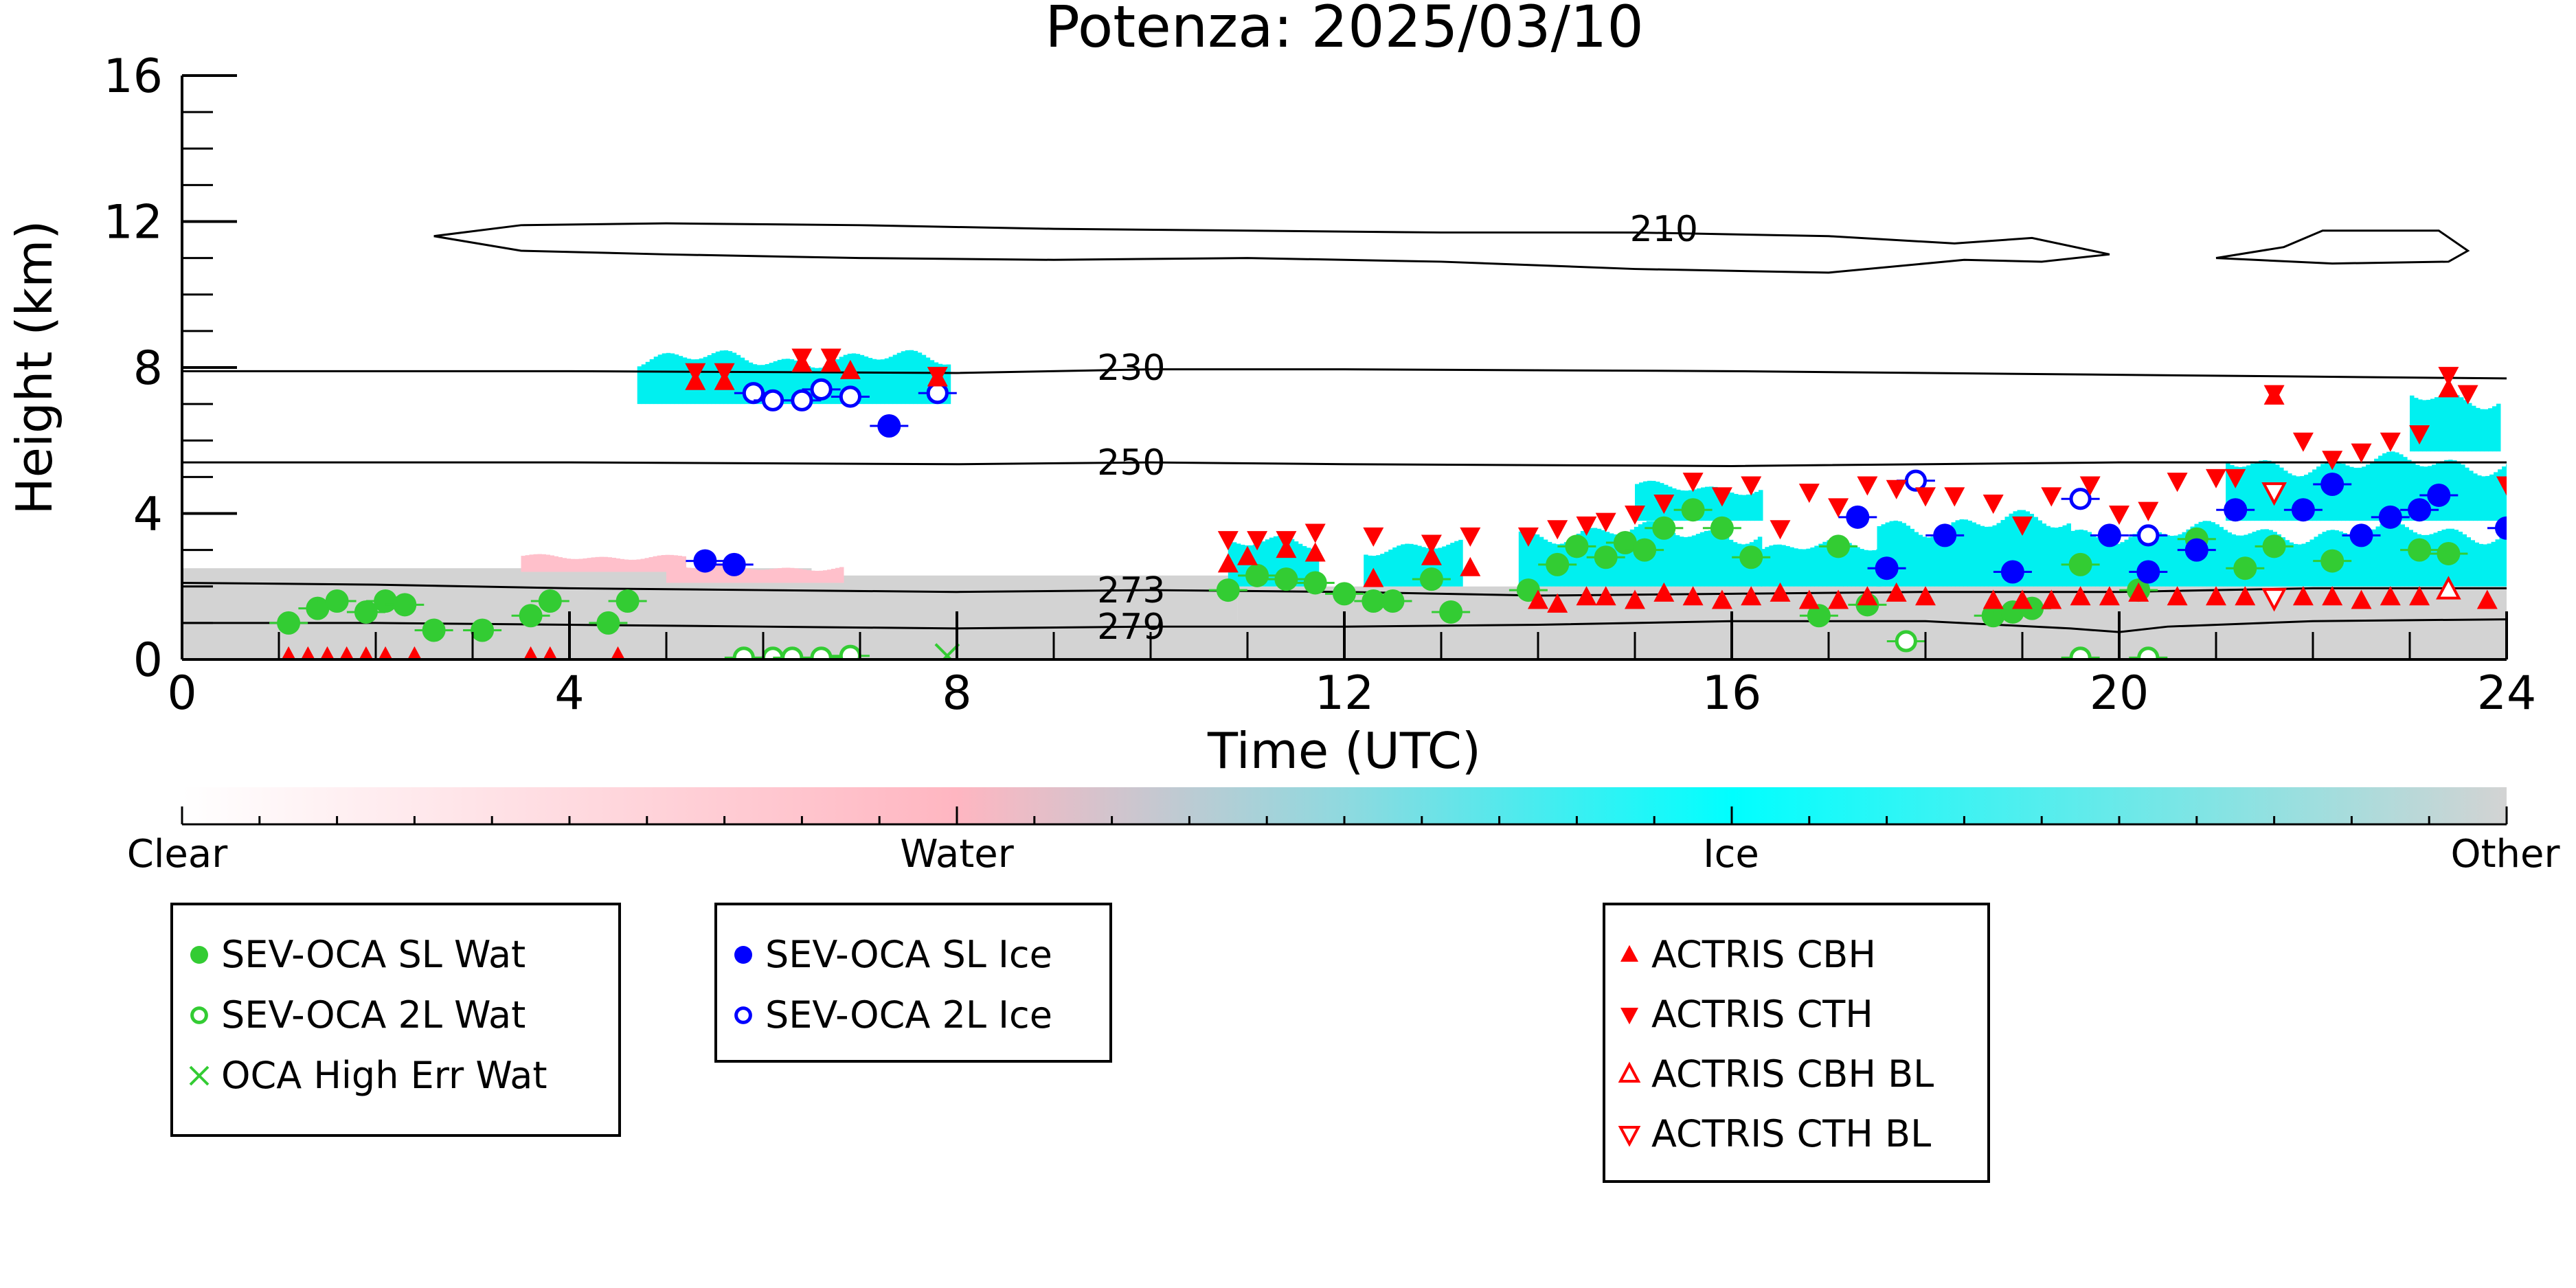 The width and height of the screenshot is (2576, 1288). What do you see at coordinates (908, 954) in the screenshot?
I see `legend-label: SEV-OCA SL Ice` at bounding box center [908, 954].